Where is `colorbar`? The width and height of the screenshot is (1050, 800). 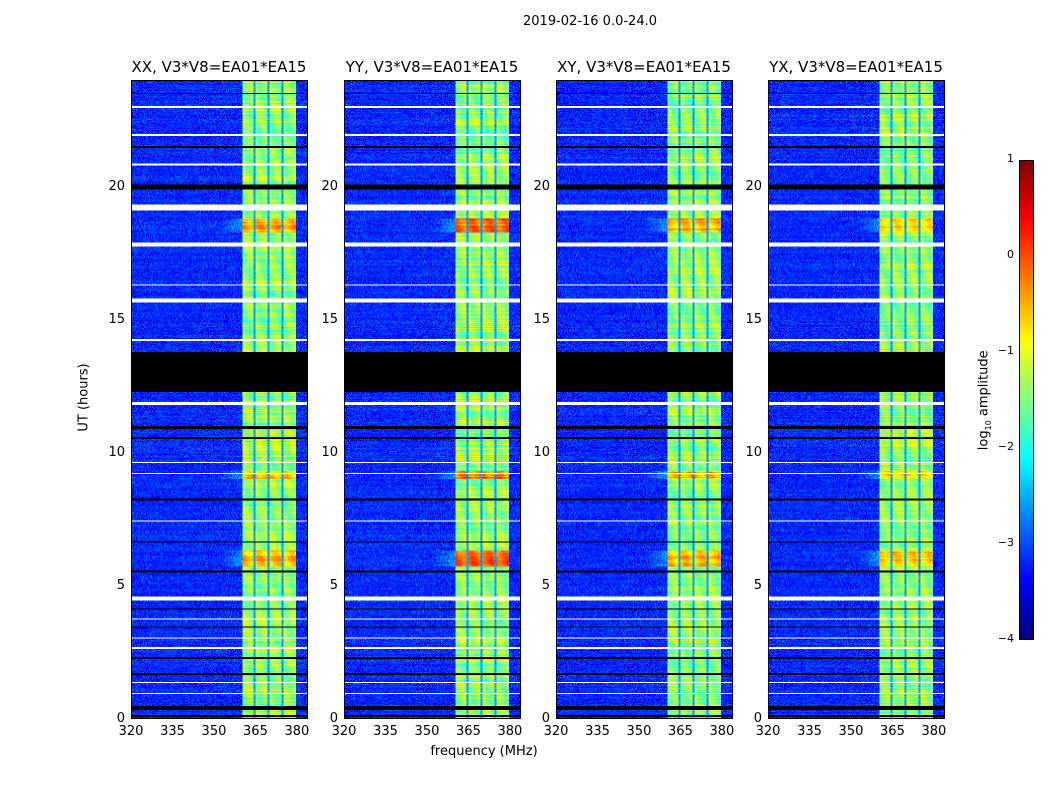 colorbar is located at coordinates (1026, 400).